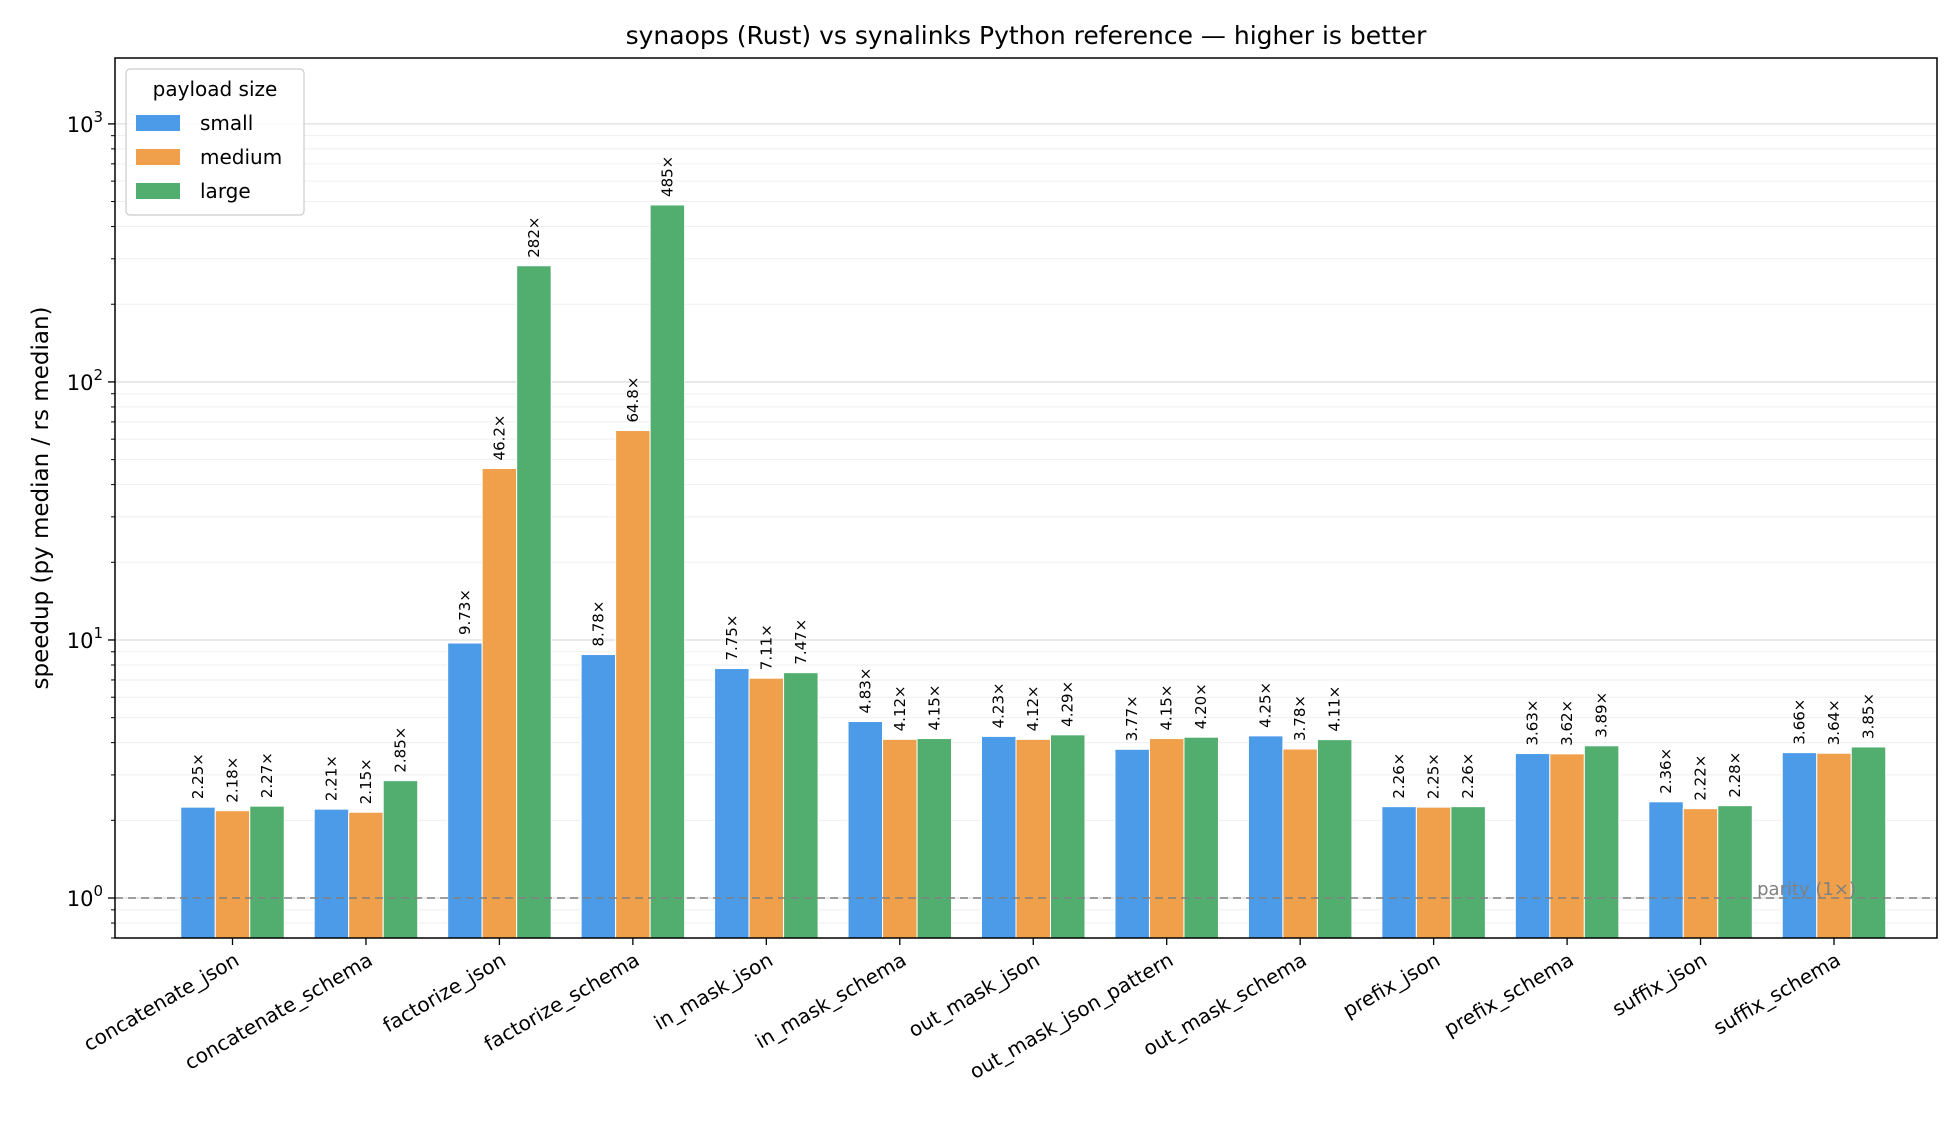  I want to click on bar-large-concatenate_schema, so click(400, 859).